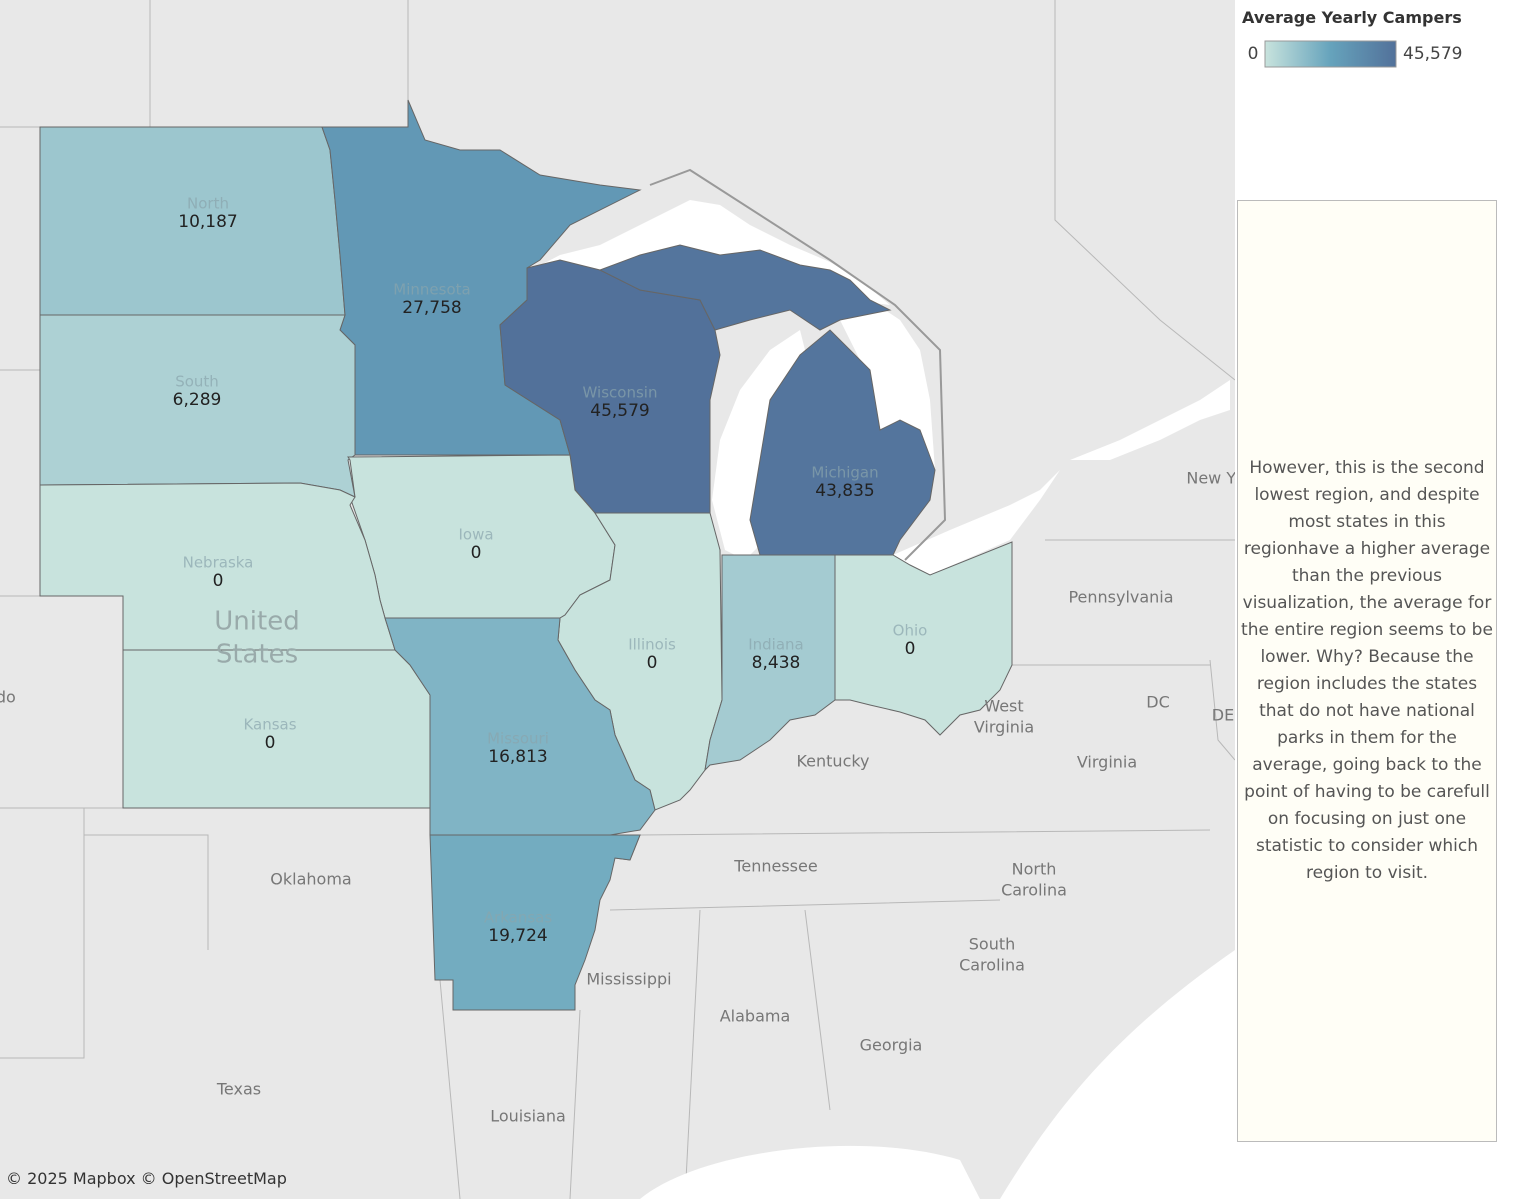 This screenshot has width=1518, height=1199. What do you see at coordinates (475, 535) in the screenshot?
I see `region-name: Iowa` at bounding box center [475, 535].